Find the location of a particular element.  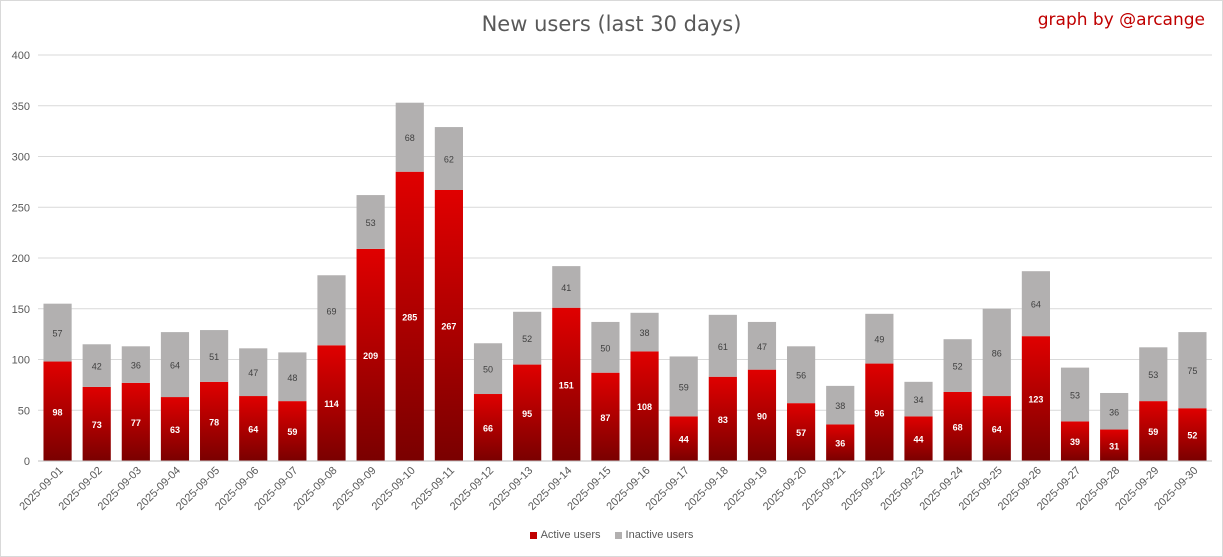

y-tick-label: 250 is located at coordinates (21, 208).